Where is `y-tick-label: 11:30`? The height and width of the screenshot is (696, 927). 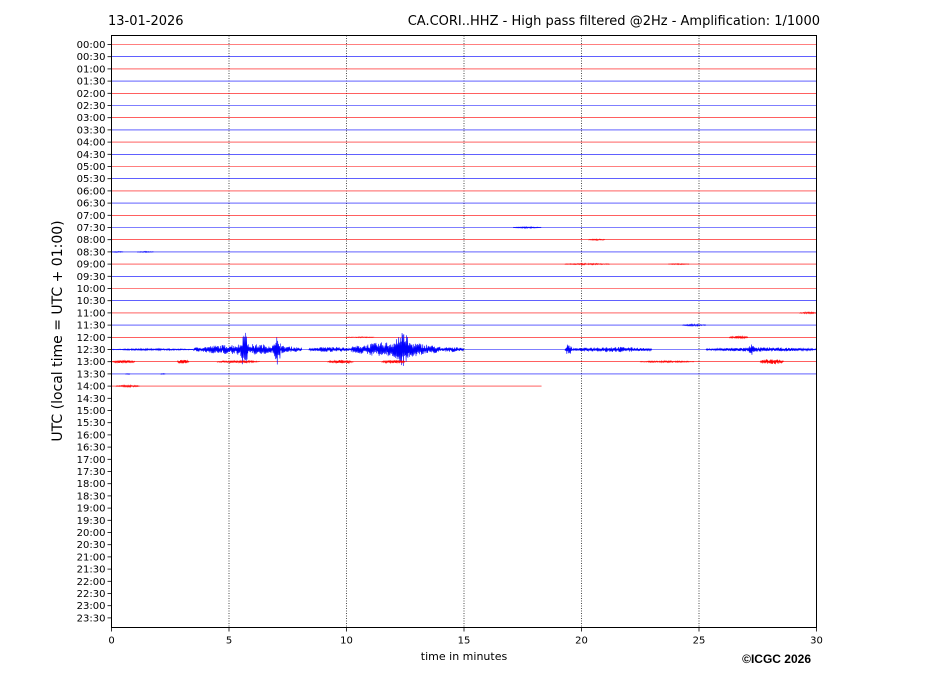 y-tick-label: 11:30 is located at coordinates (91, 326).